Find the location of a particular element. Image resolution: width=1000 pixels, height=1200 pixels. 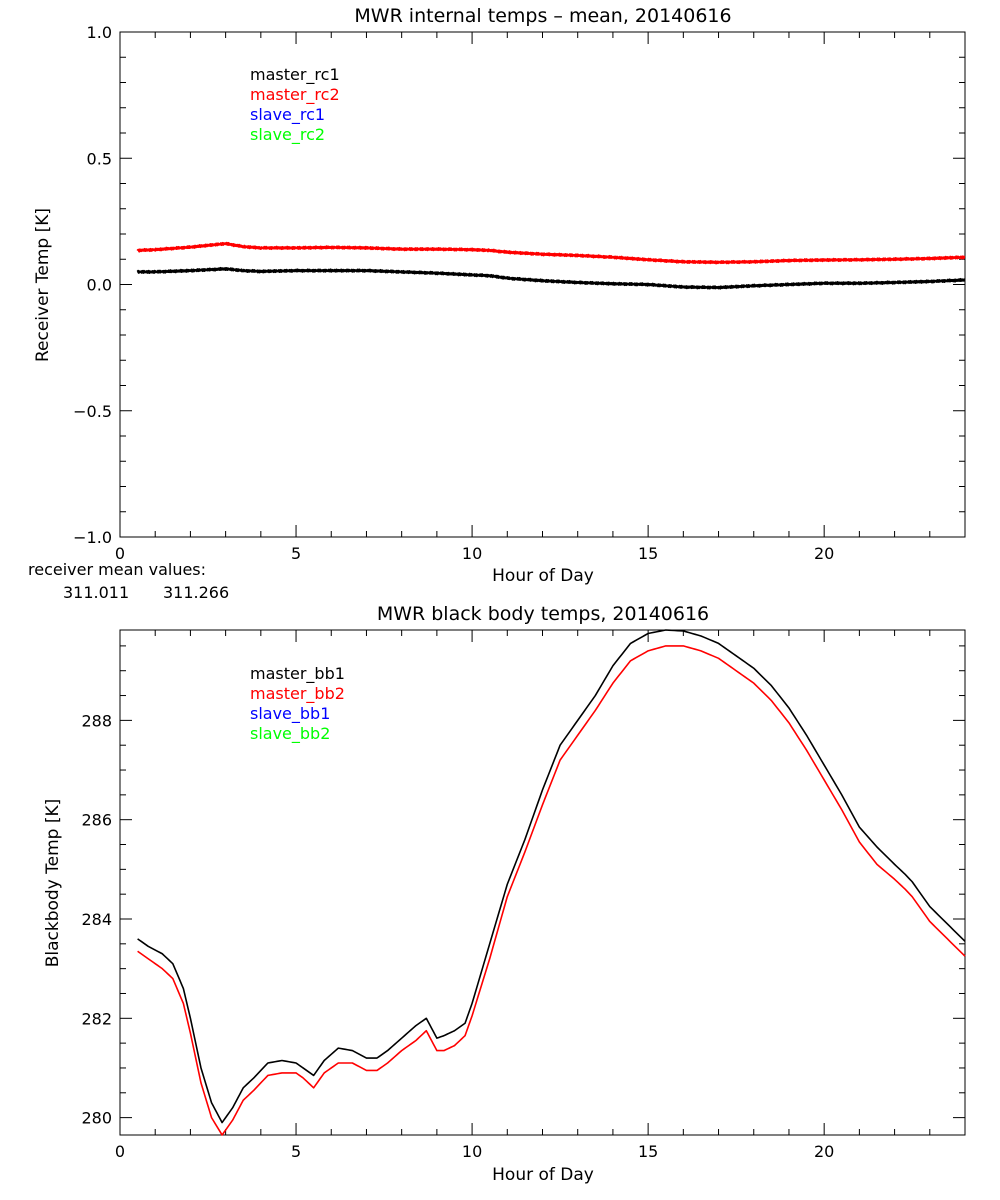

y-tick-label: −1.0 is located at coordinates (92, 537).